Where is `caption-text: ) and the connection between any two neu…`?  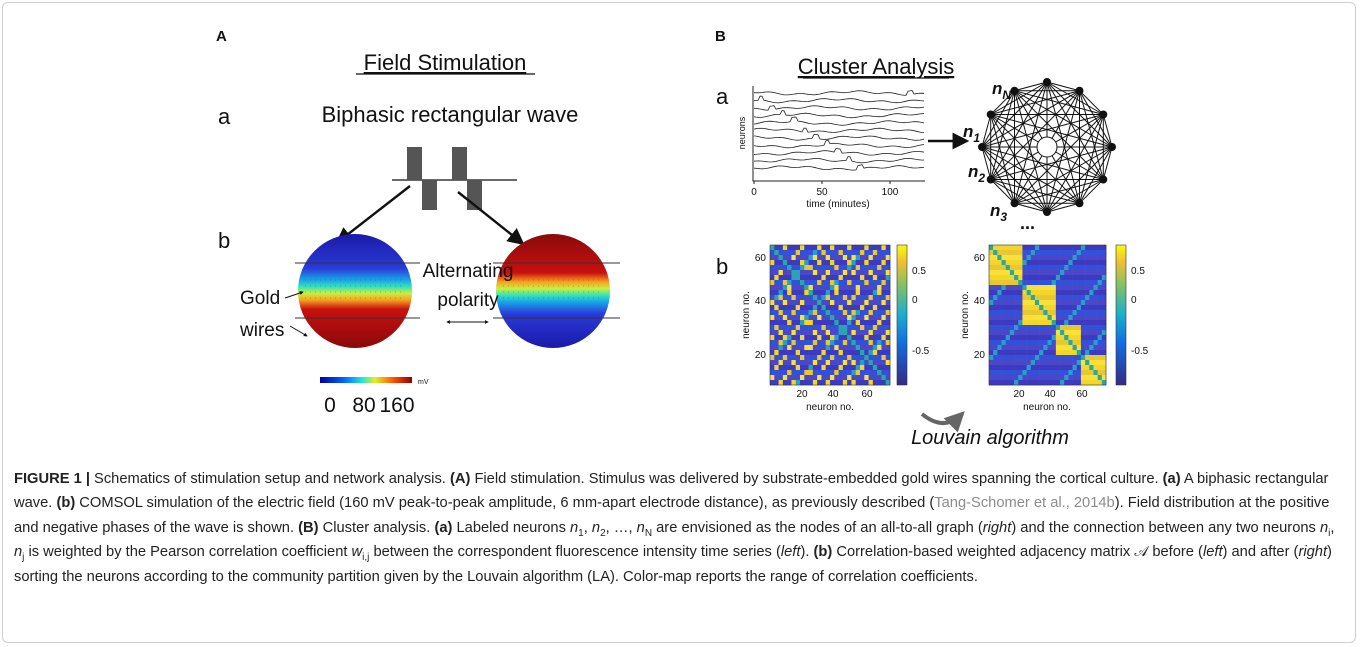
caption-text: ) and the connection between any two neu… is located at coordinates (1165, 527).